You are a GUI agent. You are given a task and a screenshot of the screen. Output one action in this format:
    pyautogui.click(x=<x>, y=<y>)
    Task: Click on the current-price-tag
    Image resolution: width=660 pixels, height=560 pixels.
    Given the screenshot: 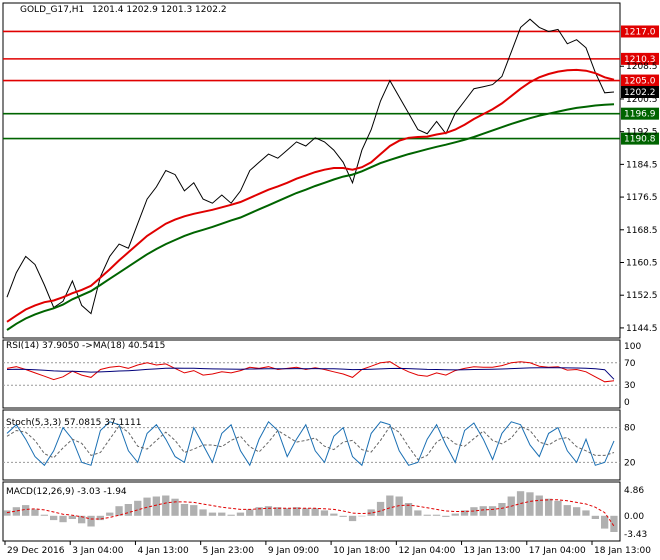 What is the action you would take?
    pyautogui.click(x=640, y=91)
    